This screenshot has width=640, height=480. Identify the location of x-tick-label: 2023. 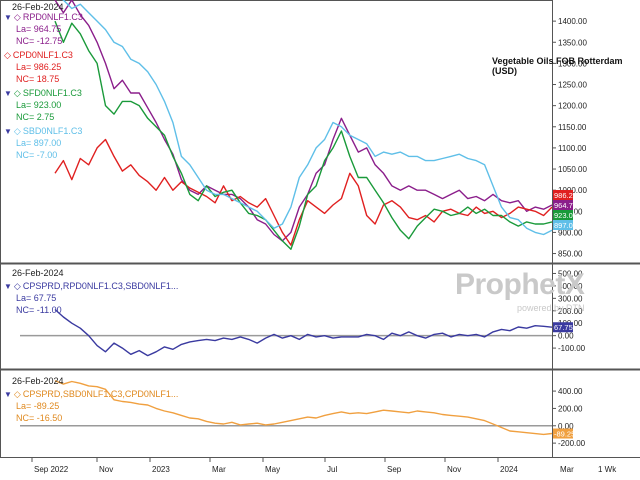
(161, 469).